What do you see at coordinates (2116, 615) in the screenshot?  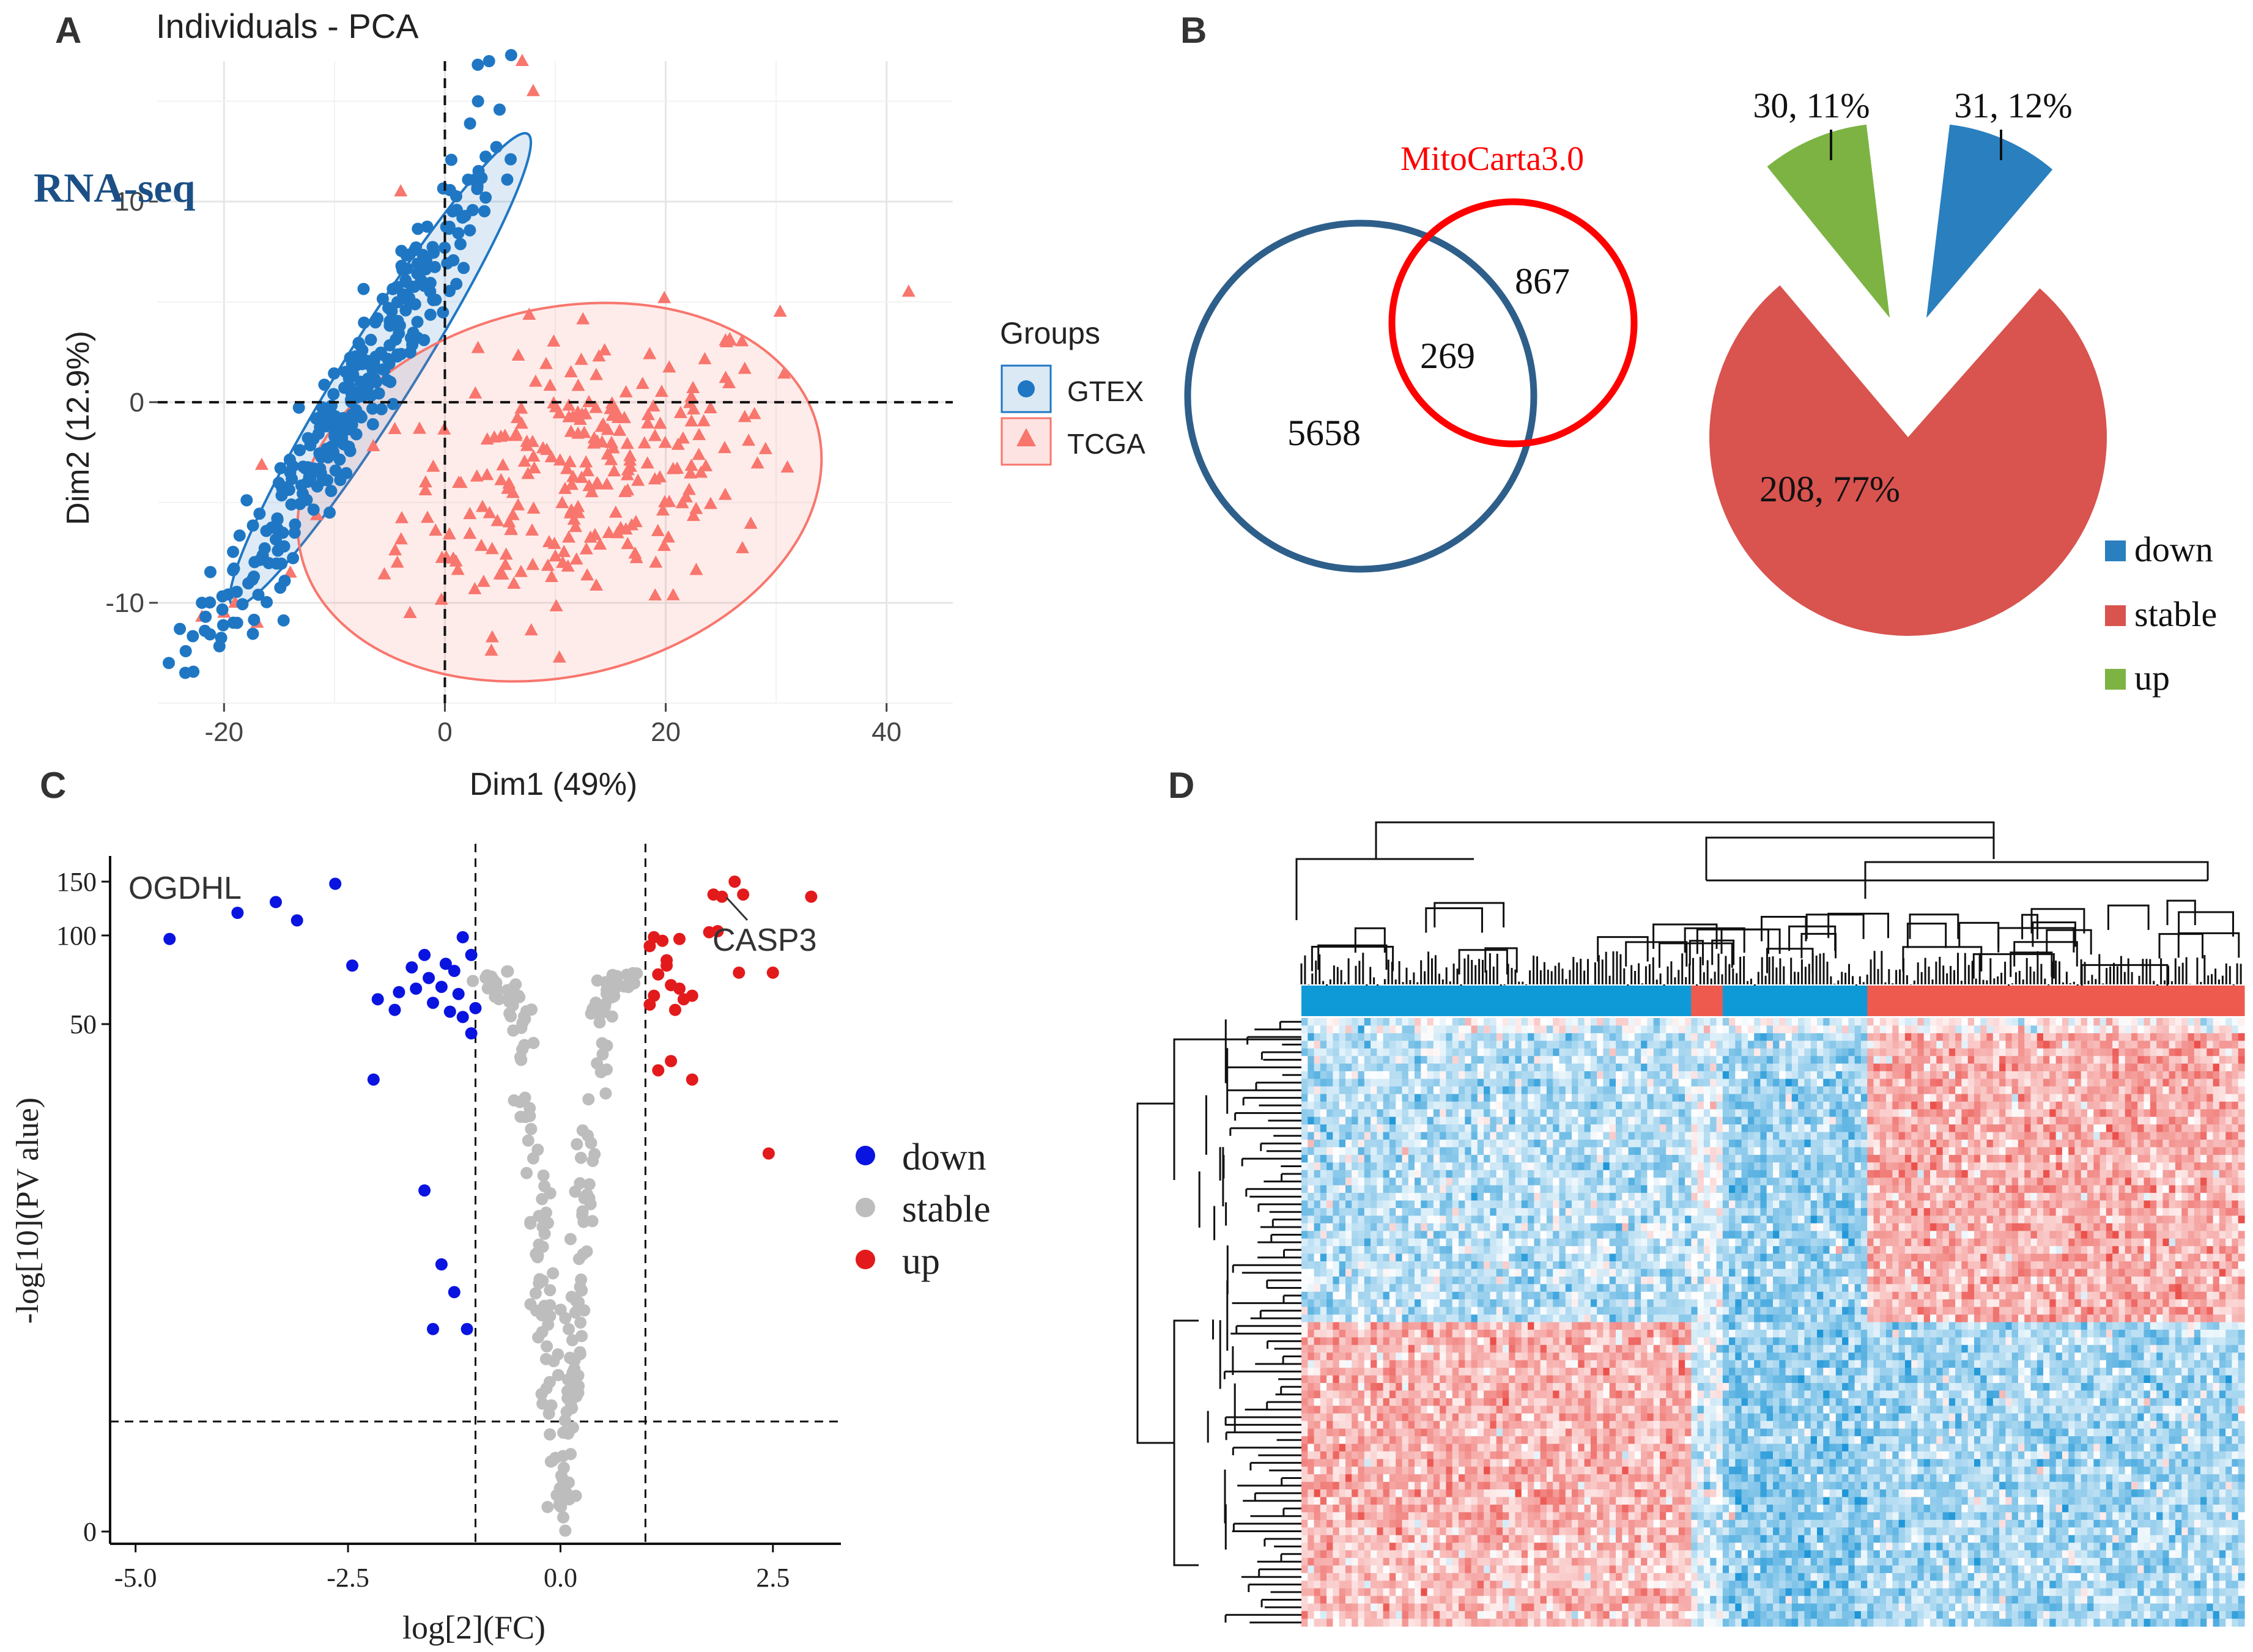 I see `pie-legend-swatch-stable` at bounding box center [2116, 615].